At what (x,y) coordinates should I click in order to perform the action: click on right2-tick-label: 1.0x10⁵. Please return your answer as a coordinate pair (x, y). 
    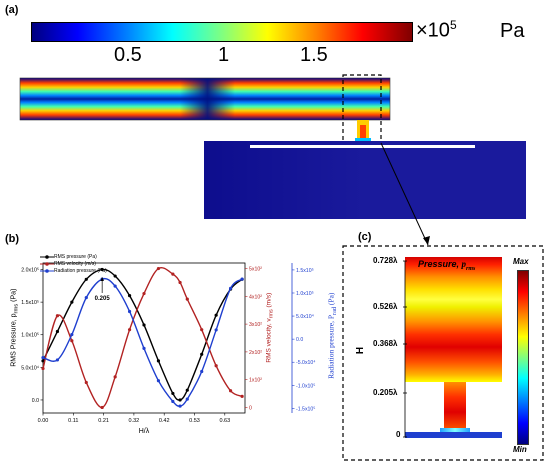
    Looking at the image, I should click on (305, 294).